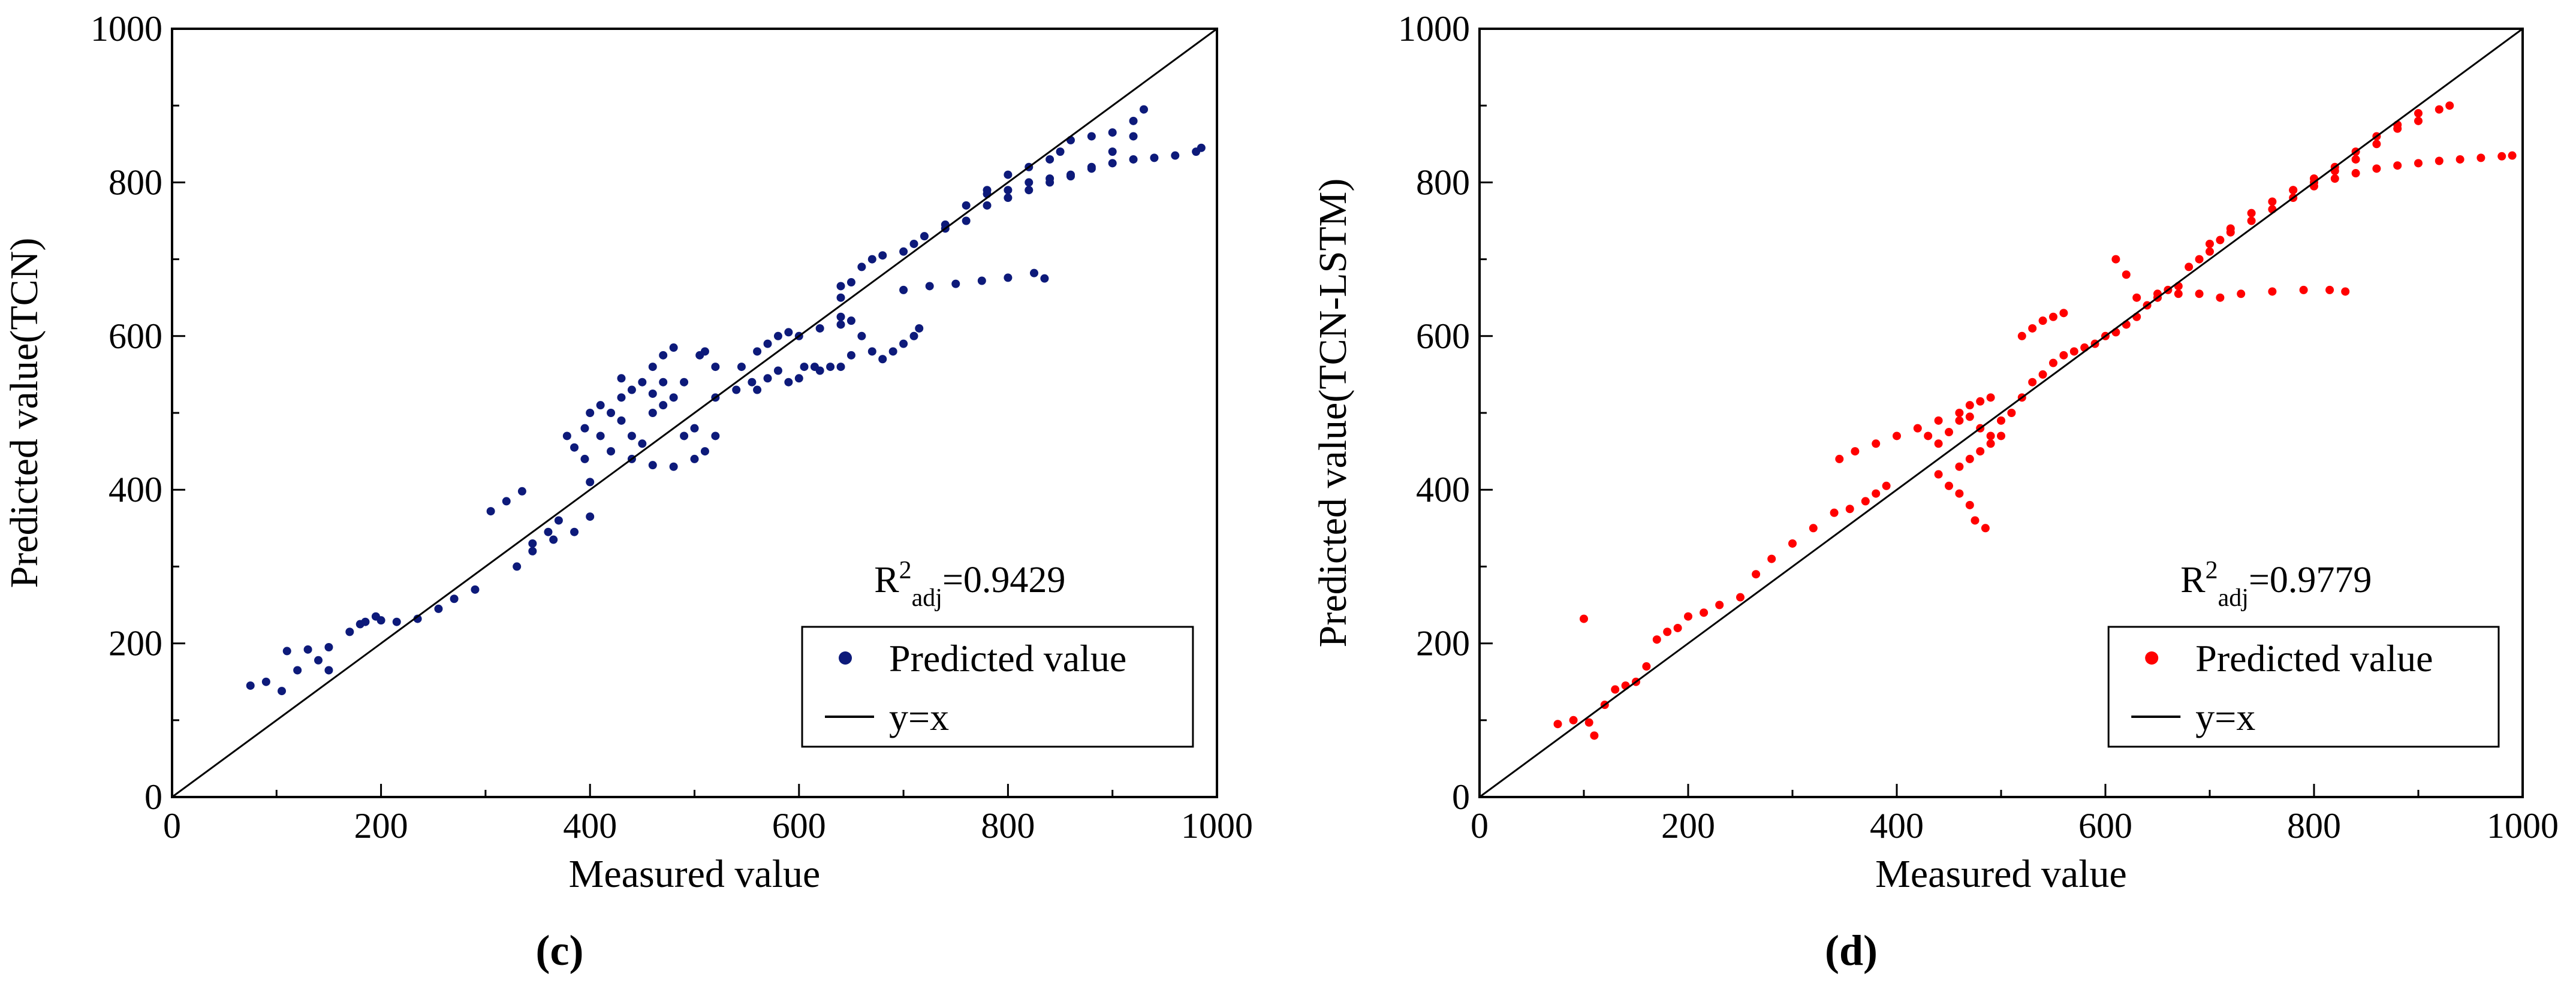 This screenshot has height=987, width=2576. Describe the element at coordinates (1688, 826) in the screenshot. I see `panel-d-x-tick-label: 200` at that location.